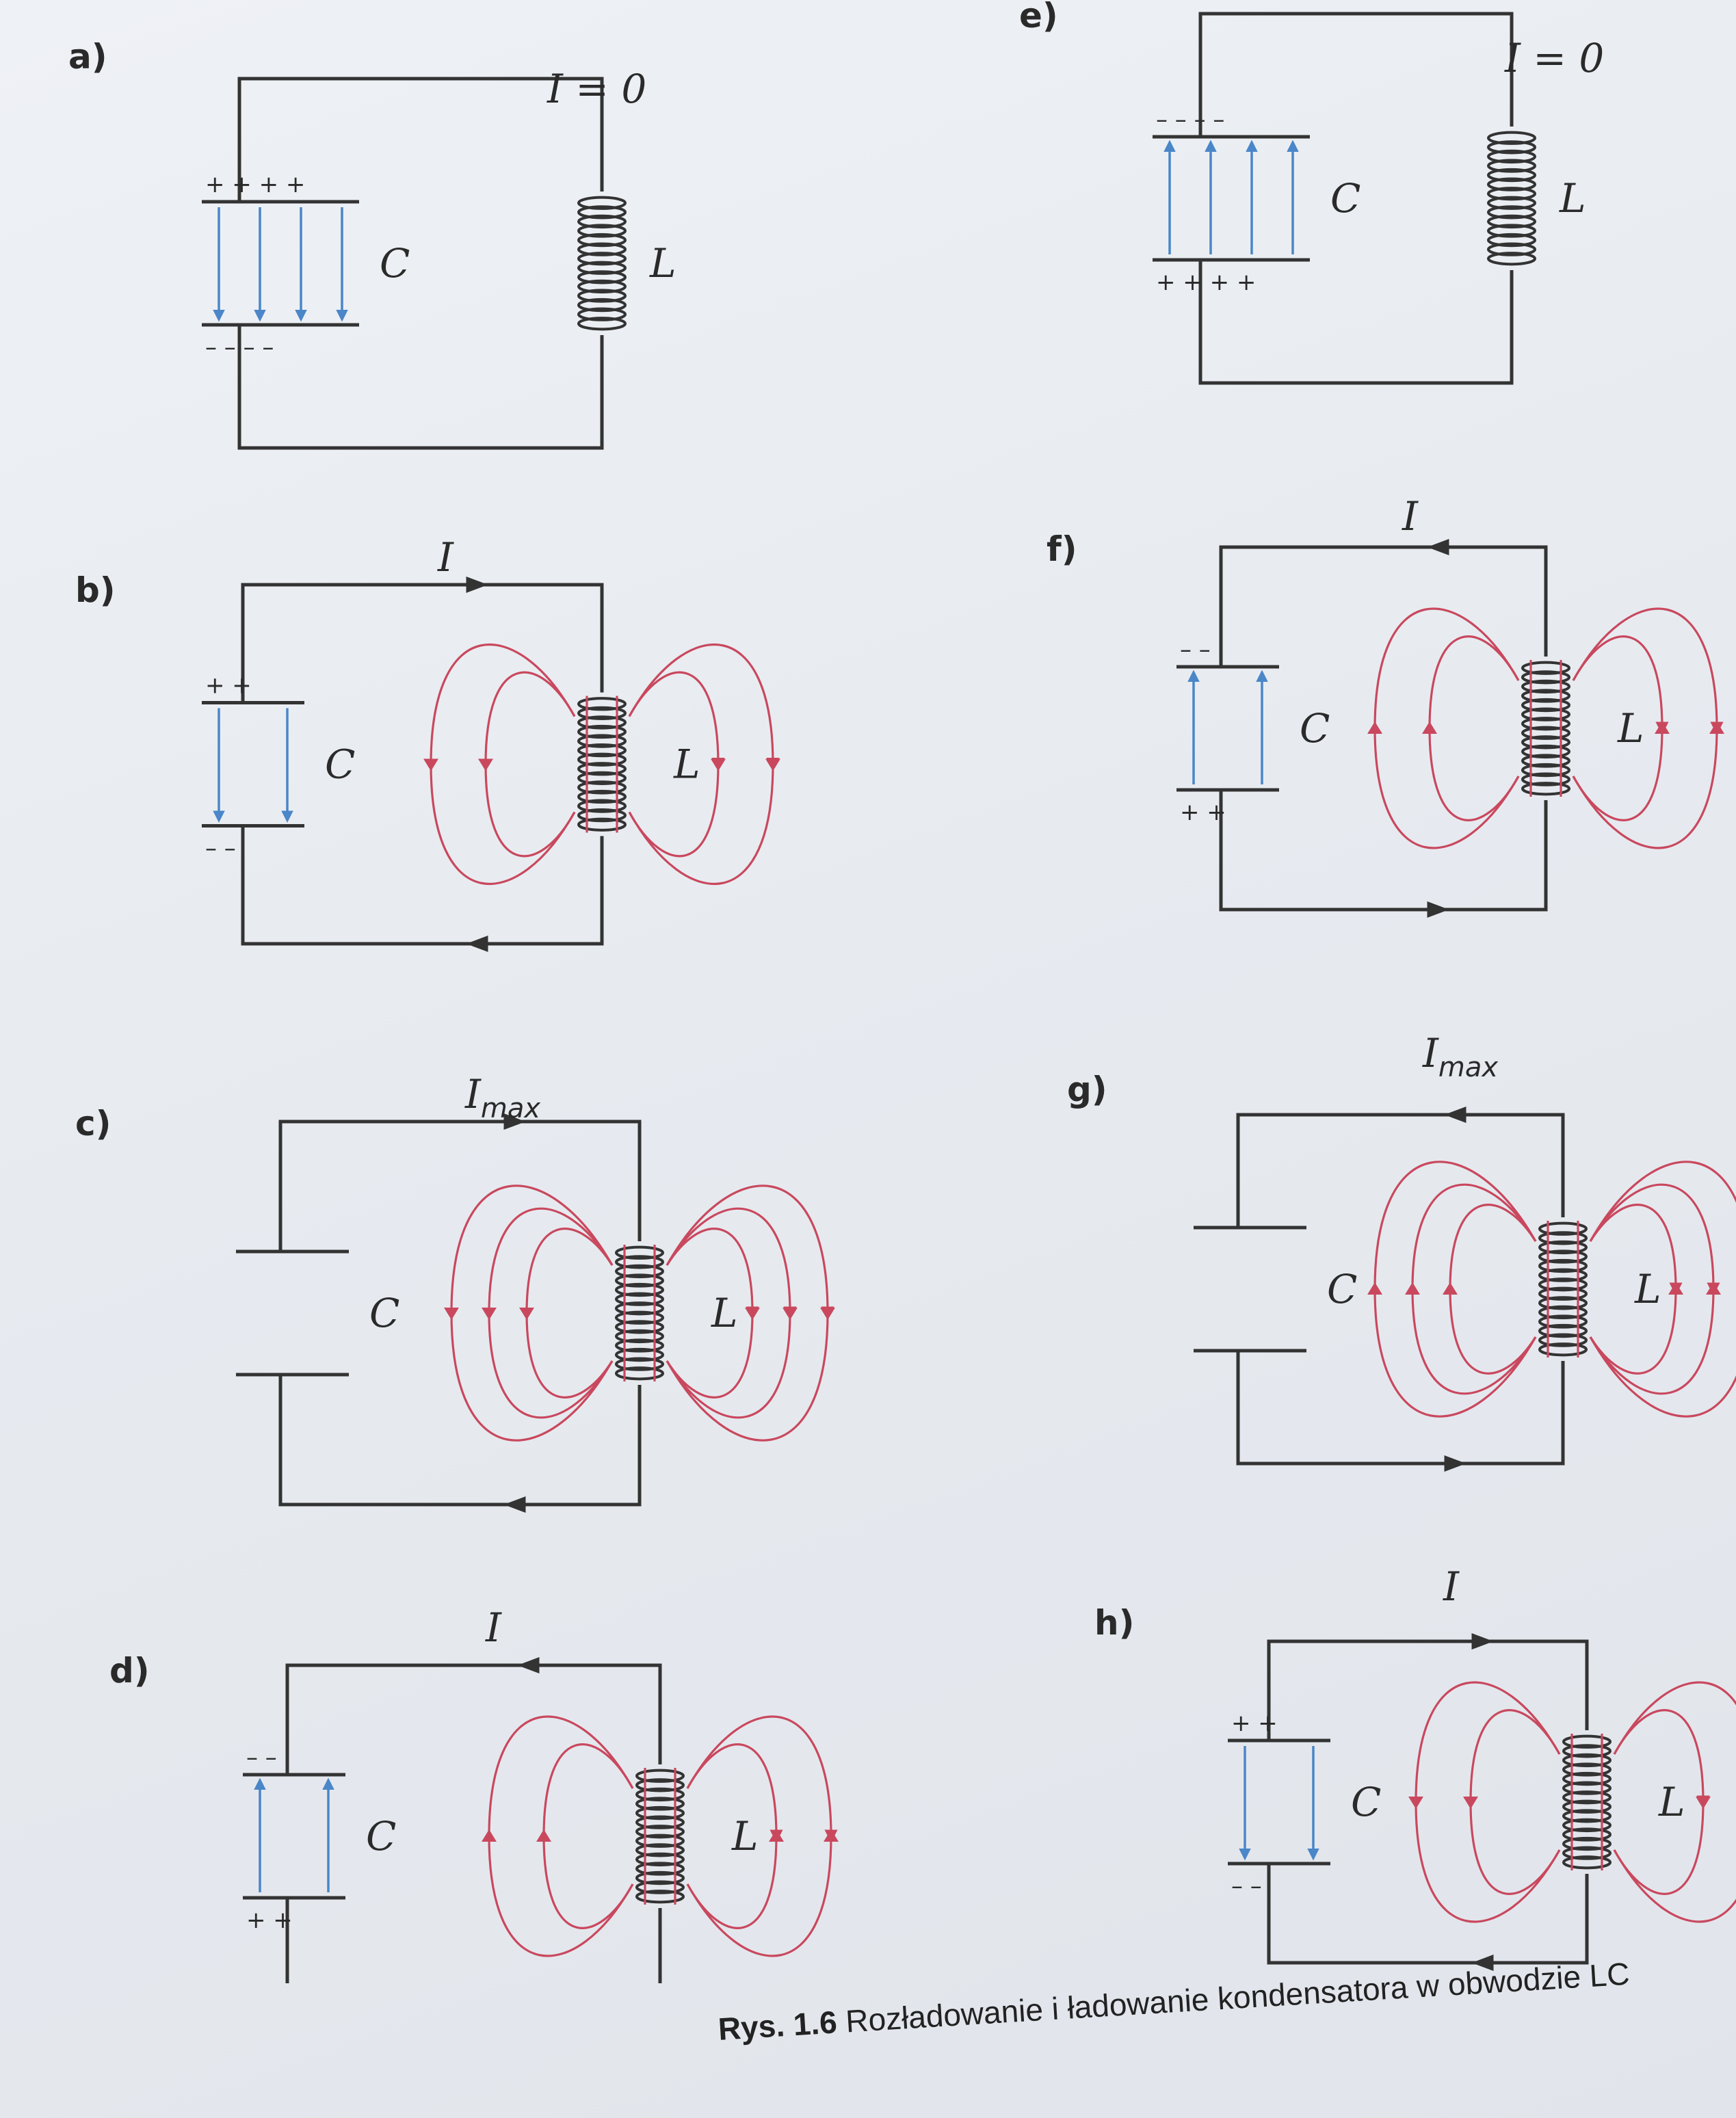 This screenshot has height=2118, width=1736. Describe the element at coordinates (228, 686) in the screenshot. I see `plate-charge-top: + +` at that location.